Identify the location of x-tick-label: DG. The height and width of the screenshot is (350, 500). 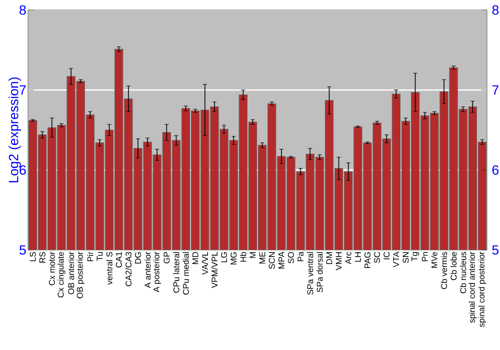
(137, 258).